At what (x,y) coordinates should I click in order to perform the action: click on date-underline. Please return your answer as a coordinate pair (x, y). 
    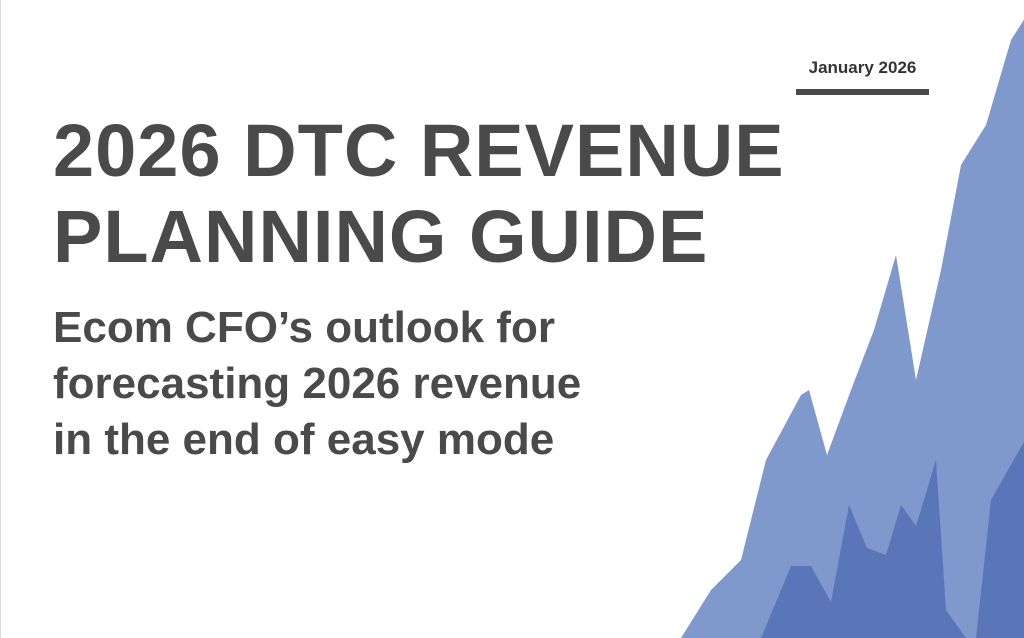
    Looking at the image, I should click on (862, 92).